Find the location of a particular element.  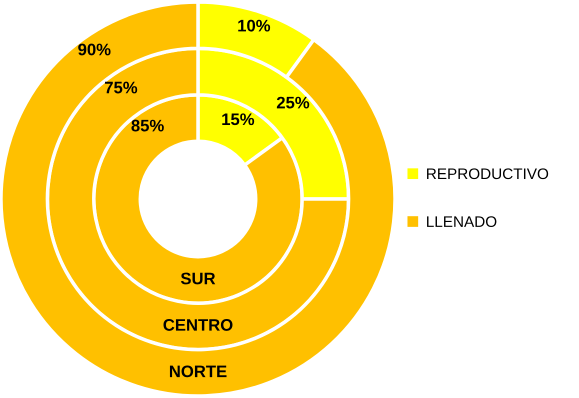

data-label: 25% is located at coordinates (293, 102).